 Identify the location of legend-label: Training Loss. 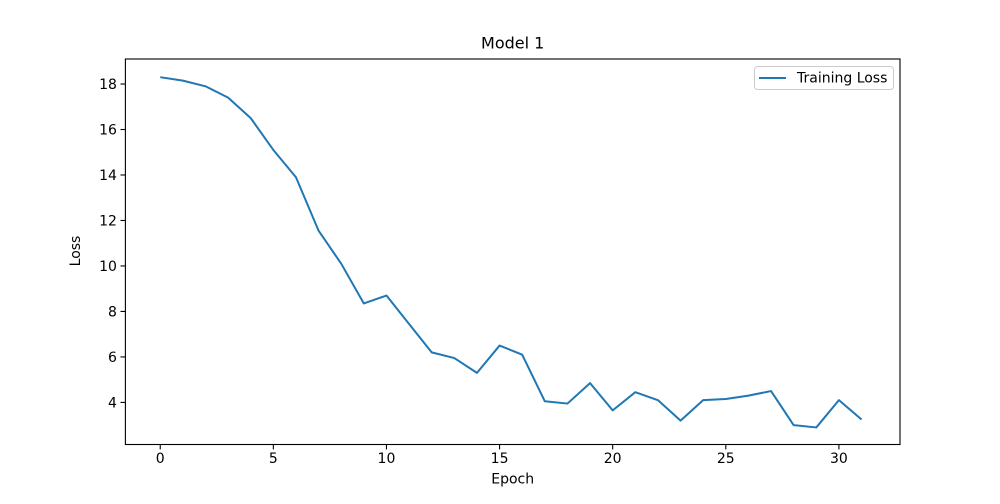
(841, 79).